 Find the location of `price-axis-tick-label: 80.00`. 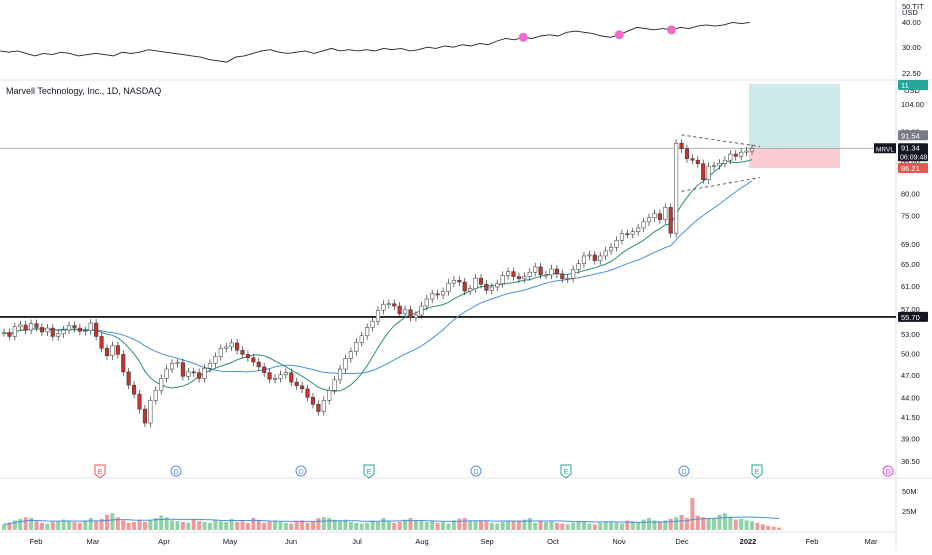

price-axis-tick-label: 80.00 is located at coordinates (910, 193).